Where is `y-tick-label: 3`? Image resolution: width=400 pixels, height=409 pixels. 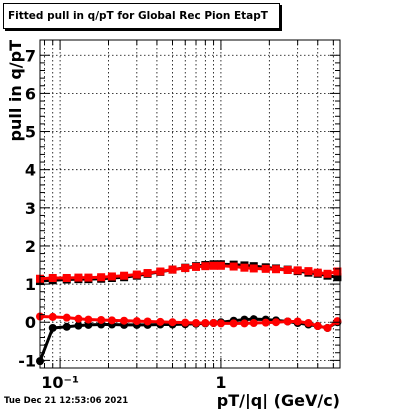 y-tick-label: 3 is located at coordinates (30, 208).